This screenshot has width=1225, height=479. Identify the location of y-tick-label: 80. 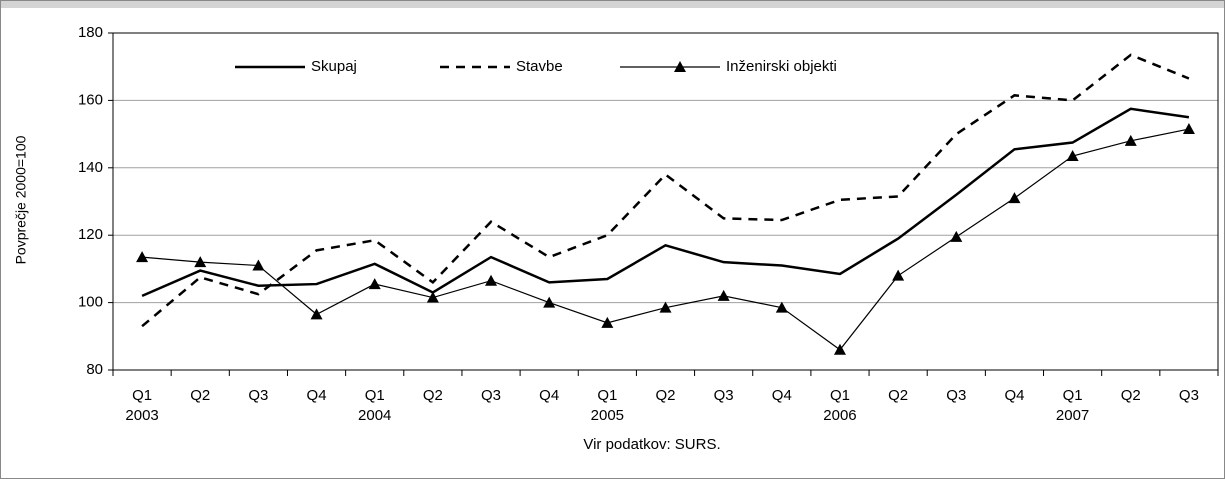
(94, 369).